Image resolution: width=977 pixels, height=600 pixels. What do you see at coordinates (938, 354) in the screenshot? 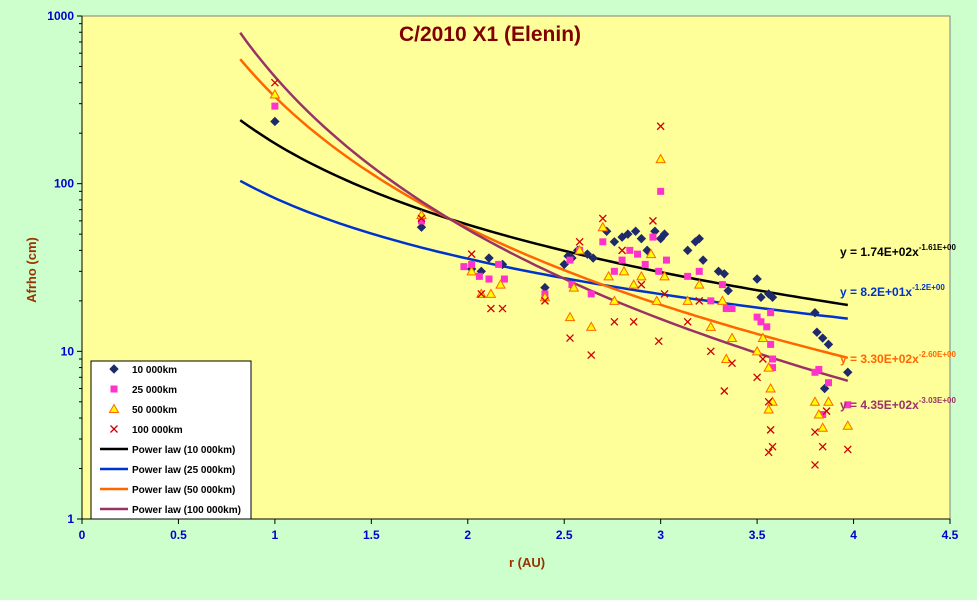
I see `fit-equation-exponent: -2.60E+00` at bounding box center [938, 354].